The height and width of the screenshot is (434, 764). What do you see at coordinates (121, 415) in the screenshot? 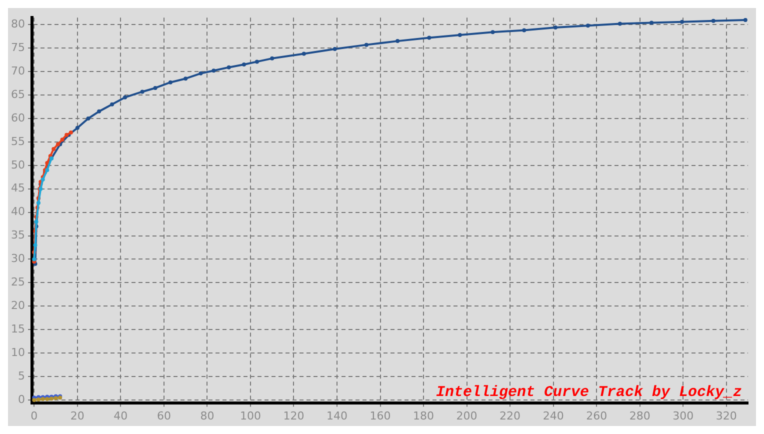
I see `x-tick-label: 40` at bounding box center [121, 415].